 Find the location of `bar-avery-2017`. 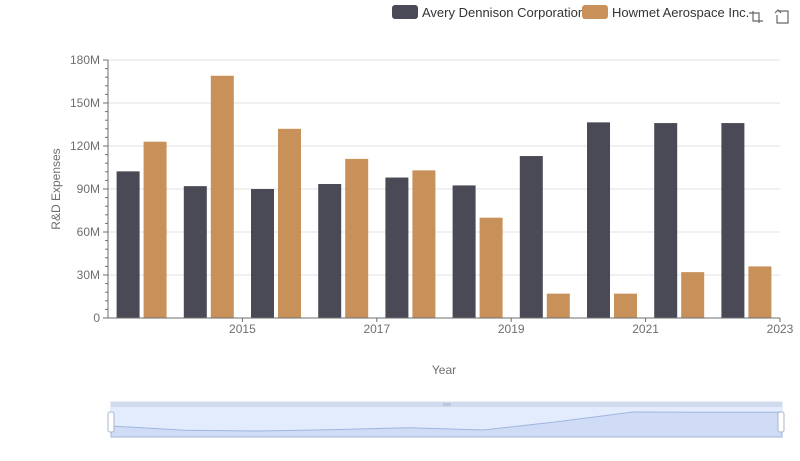

bar-avery-2017 is located at coordinates (330, 250).